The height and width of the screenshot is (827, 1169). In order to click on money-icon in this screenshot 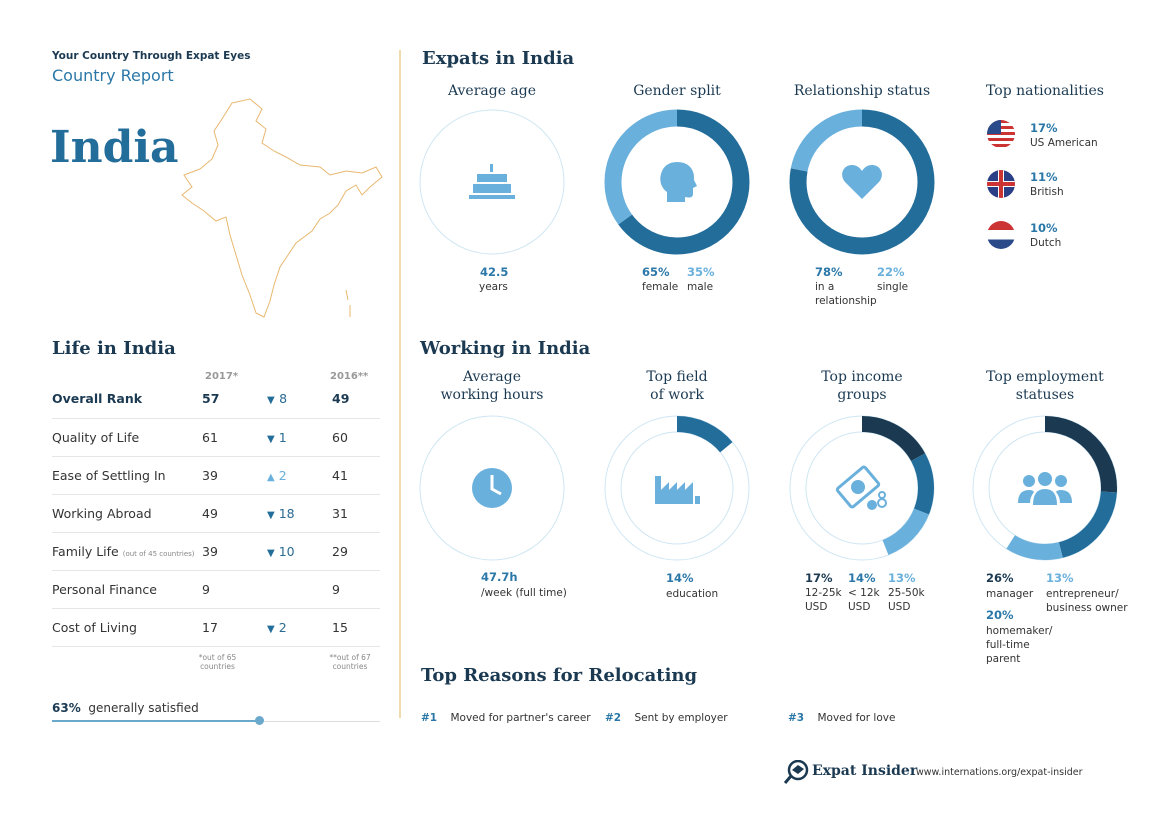, I will do `click(862, 488)`.